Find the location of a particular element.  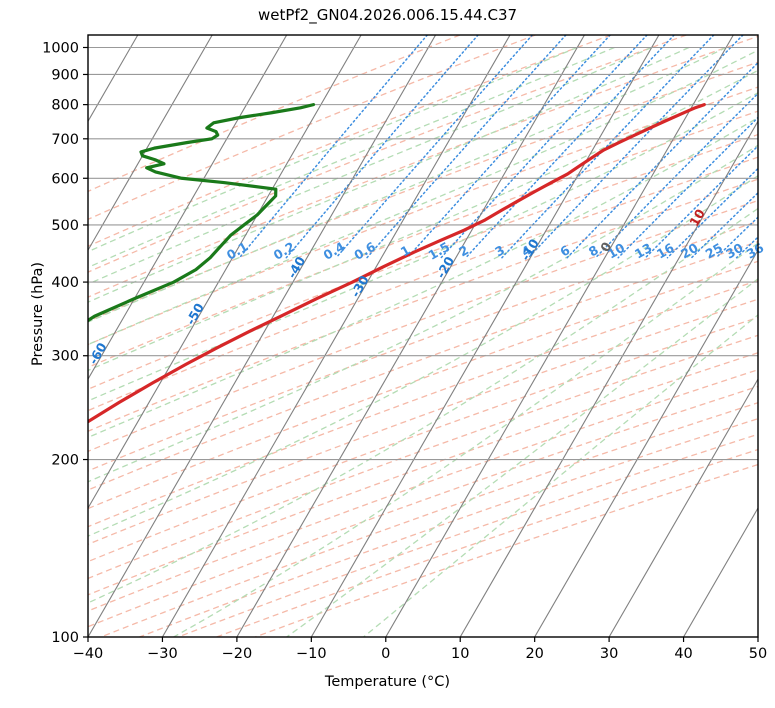

xtick-label--20: −20 is located at coordinates (237, 654).